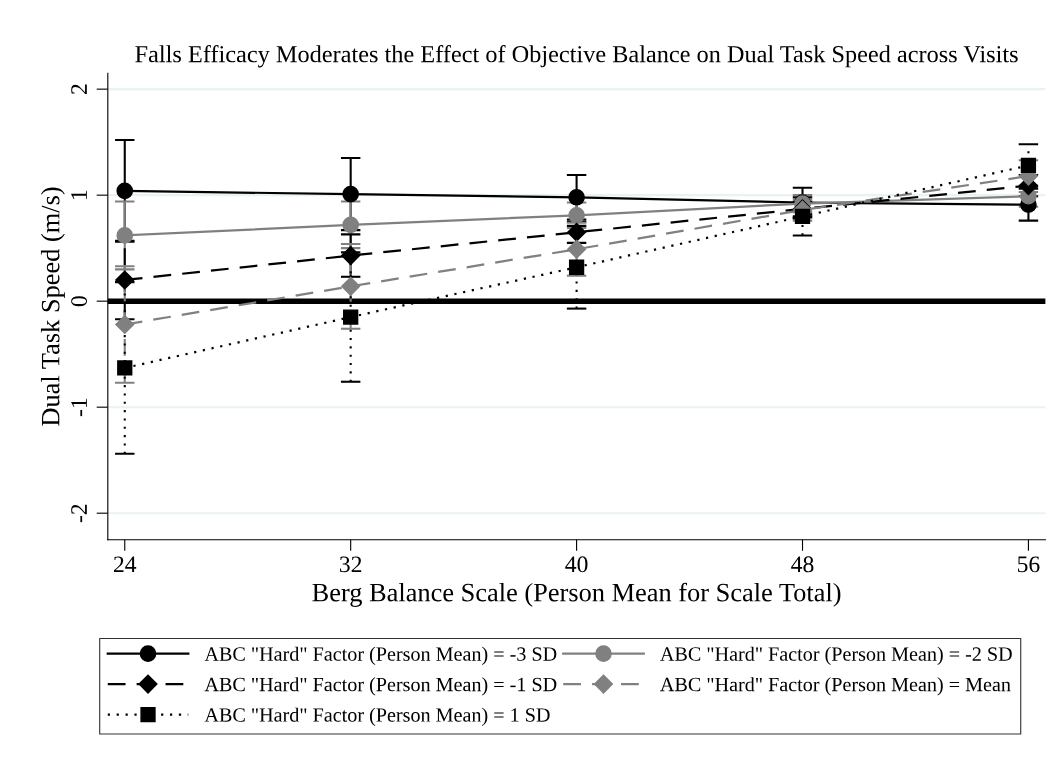 The height and width of the screenshot is (771, 1057). I want to click on x-tick-label: 32, so click(351, 564).